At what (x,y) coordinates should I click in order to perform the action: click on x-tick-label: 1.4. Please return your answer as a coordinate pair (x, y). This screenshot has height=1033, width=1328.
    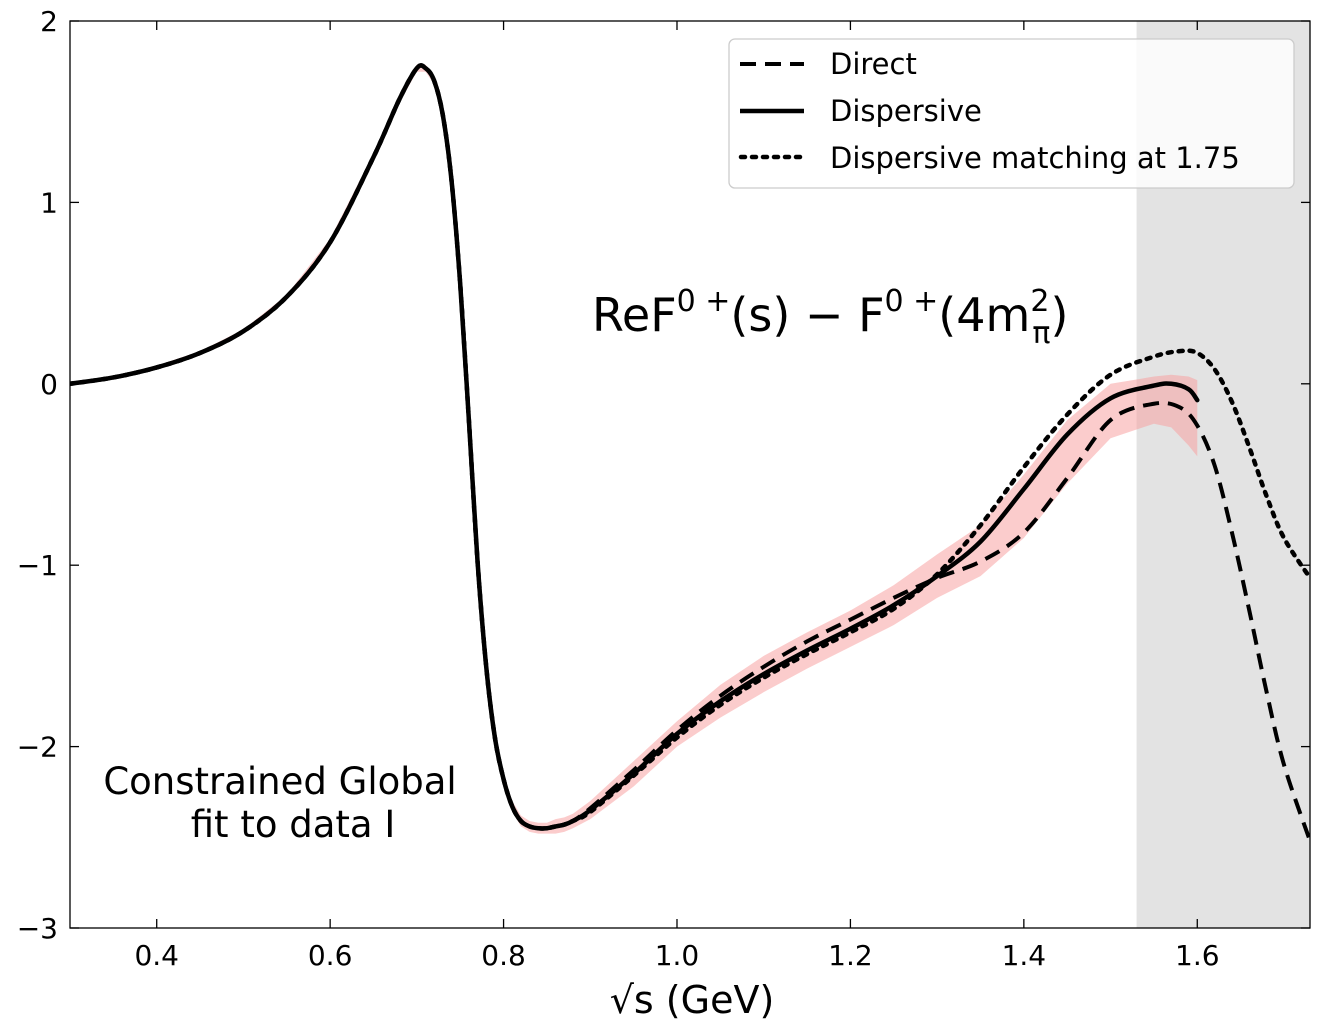
    Looking at the image, I should click on (1024, 955).